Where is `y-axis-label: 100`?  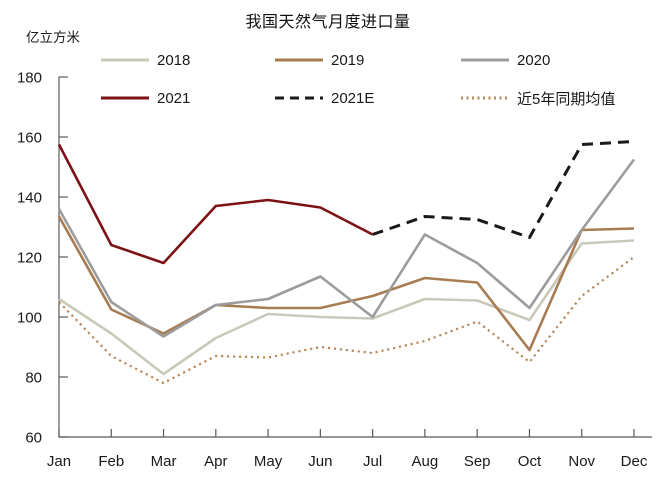
y-axis-label: 100 is located at coordinates (29, 318).